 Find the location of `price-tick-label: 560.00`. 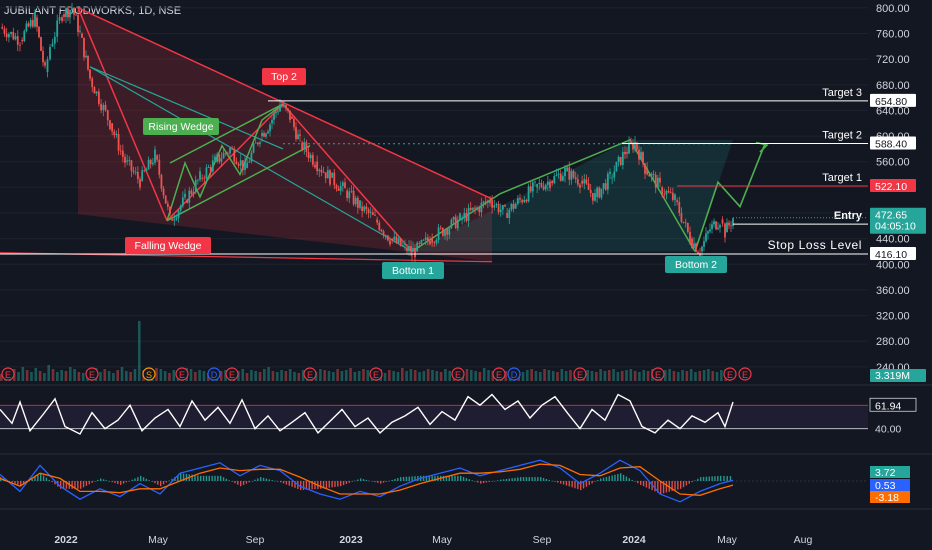

price-tick-label: 560.00 is located at coordinates (893, 163).